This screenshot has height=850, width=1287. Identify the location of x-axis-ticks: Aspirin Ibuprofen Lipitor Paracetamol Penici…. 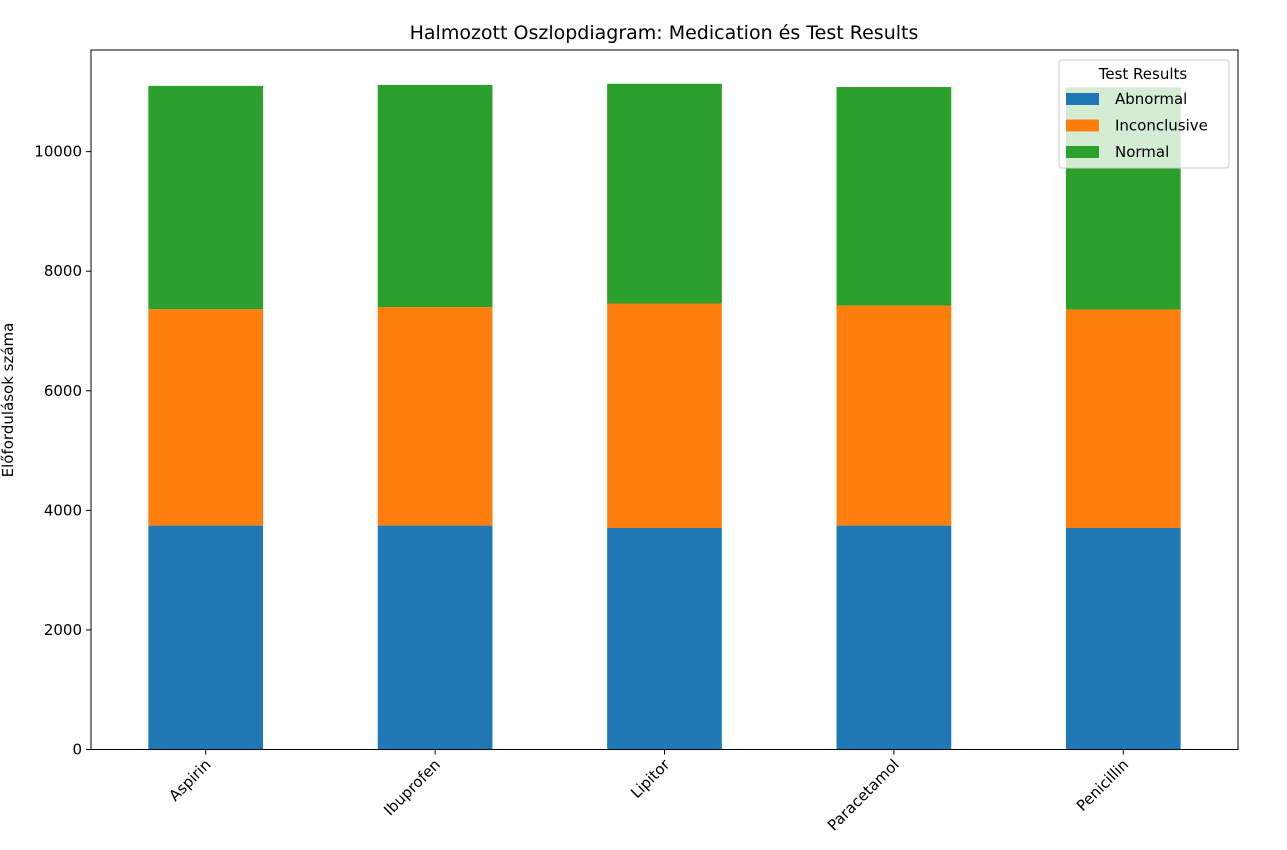
(648, 792).